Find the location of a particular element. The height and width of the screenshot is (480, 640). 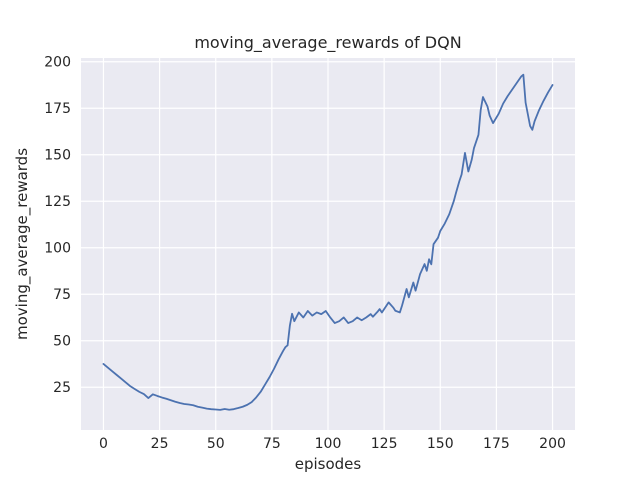

y-tick-label: 50 is located at coordinates (62, 342).